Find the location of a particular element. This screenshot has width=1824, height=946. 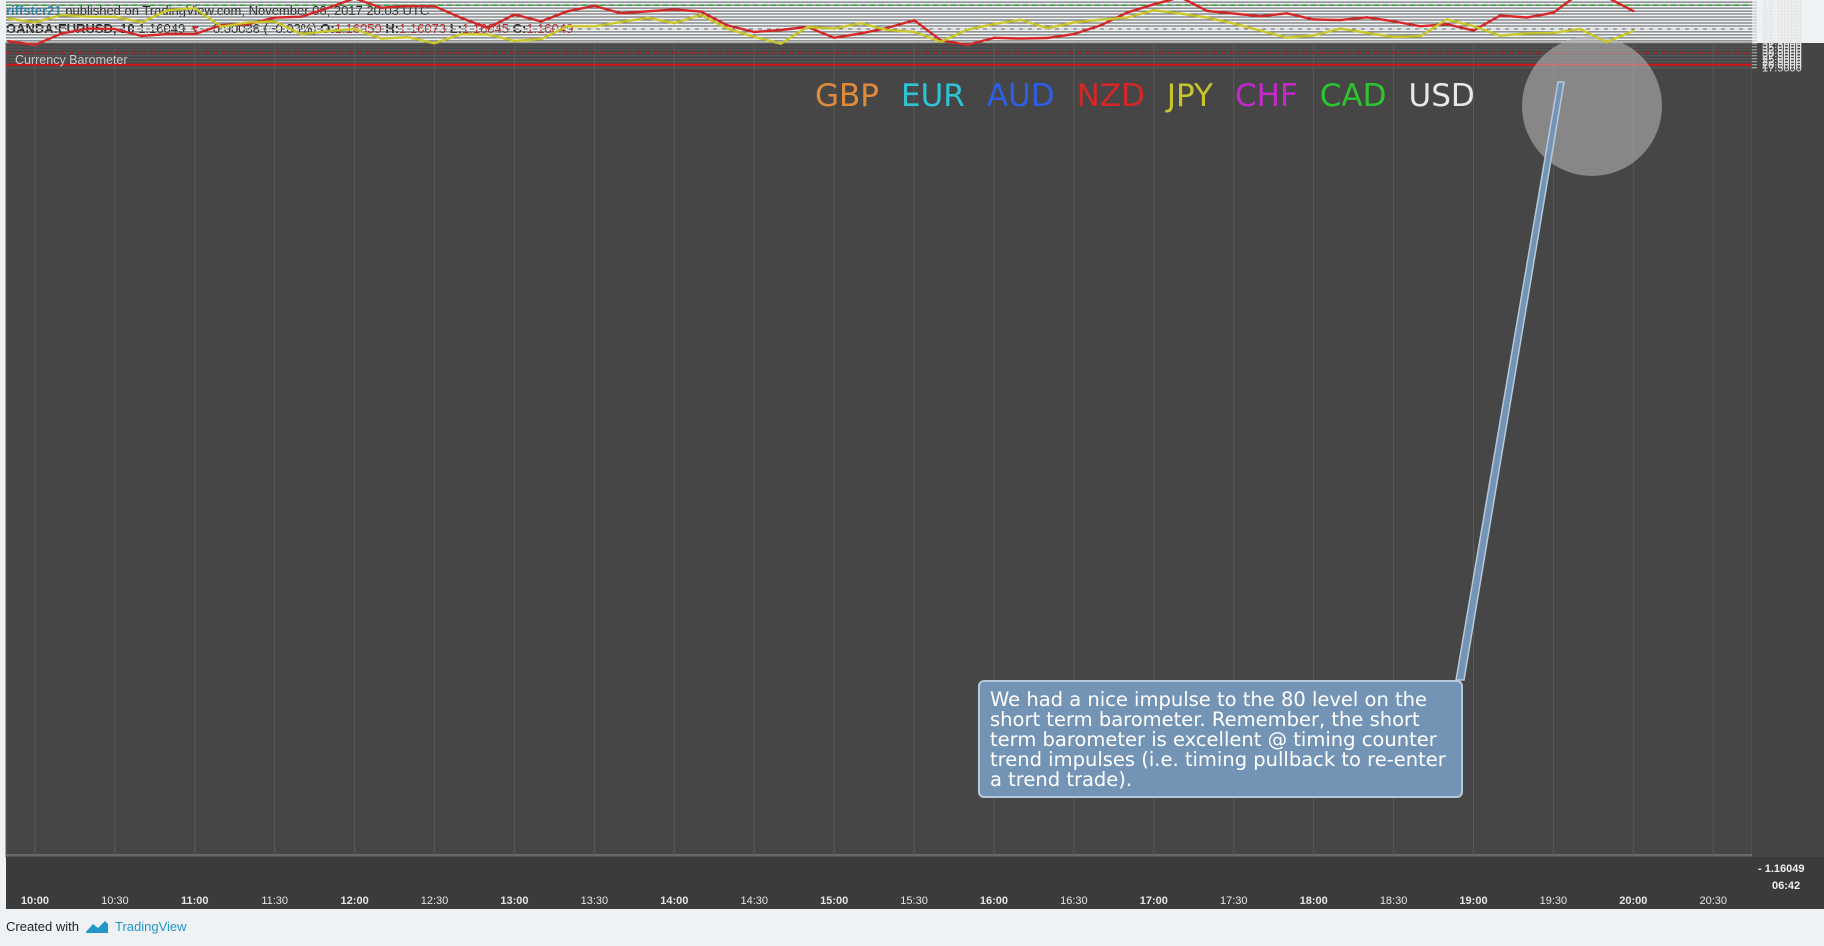

x-tick-label: 12:30 is located at coordinates (435, 901).